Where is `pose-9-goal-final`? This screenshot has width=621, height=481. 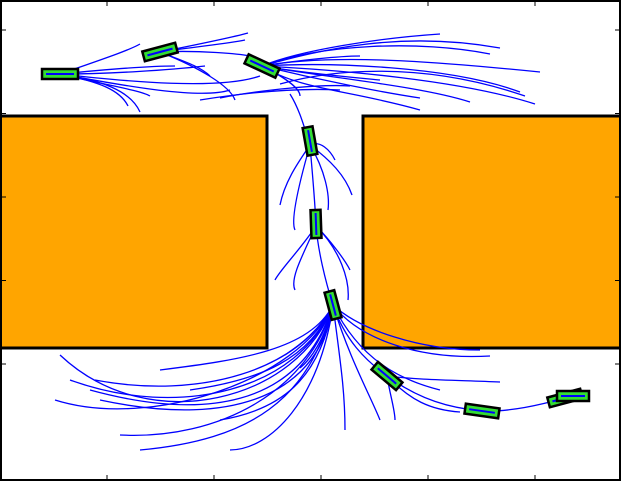 pose-9-goal-final is located at coordinates (573, 396).